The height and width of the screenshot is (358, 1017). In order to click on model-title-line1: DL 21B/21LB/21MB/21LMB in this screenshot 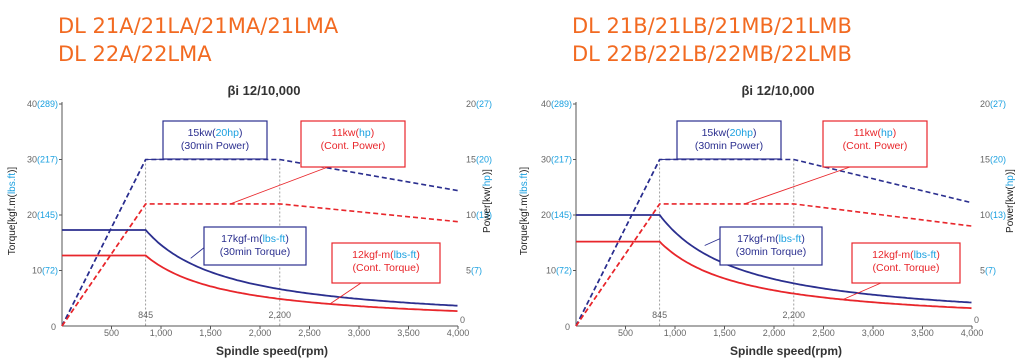, I will do `click(712, 26)`.